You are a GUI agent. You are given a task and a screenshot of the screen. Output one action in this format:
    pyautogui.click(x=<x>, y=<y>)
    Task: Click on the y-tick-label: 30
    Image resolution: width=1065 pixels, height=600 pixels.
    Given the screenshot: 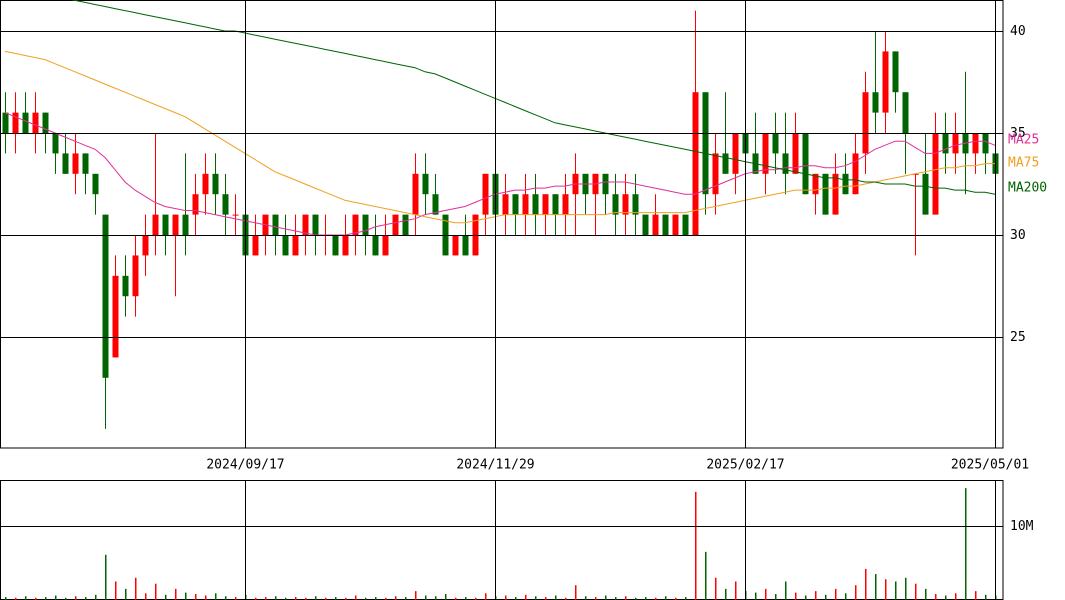 What is the action you would take?
    pyautogui.click(x=1018, y=235)
    